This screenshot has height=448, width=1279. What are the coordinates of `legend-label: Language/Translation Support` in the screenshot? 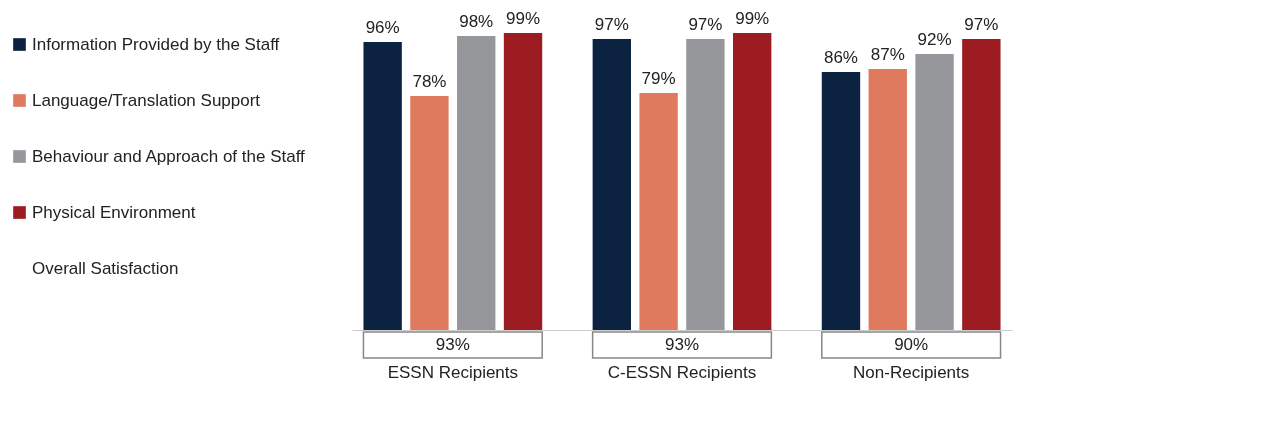 It's located at (146, 100).